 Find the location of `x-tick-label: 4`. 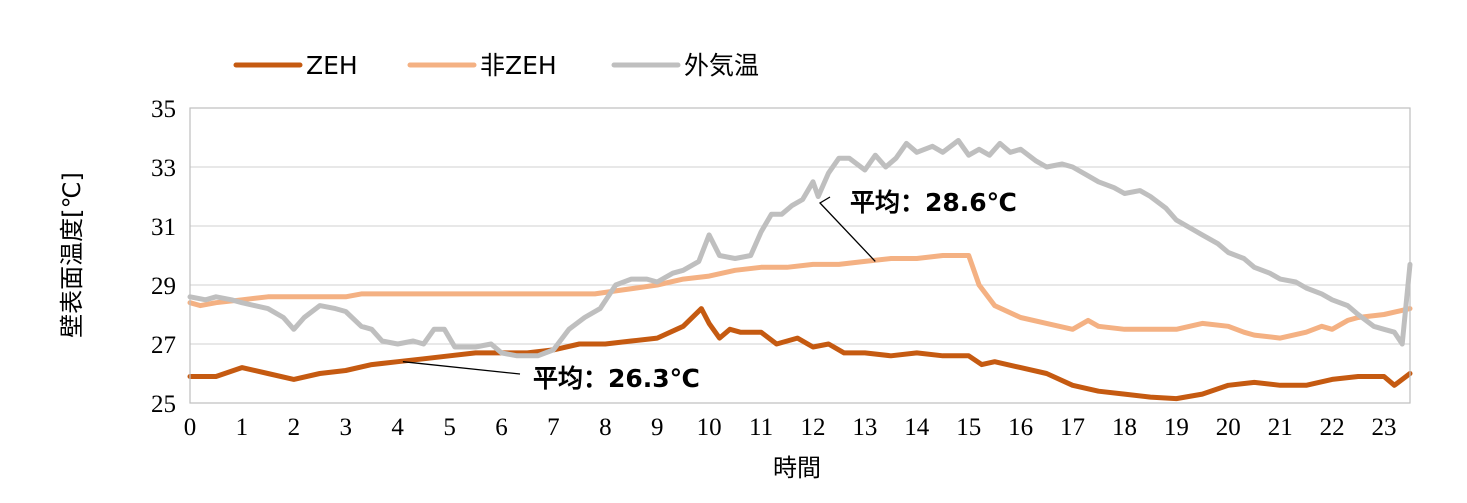

x-tick-label: 4 is located at coordinates (397, 427).